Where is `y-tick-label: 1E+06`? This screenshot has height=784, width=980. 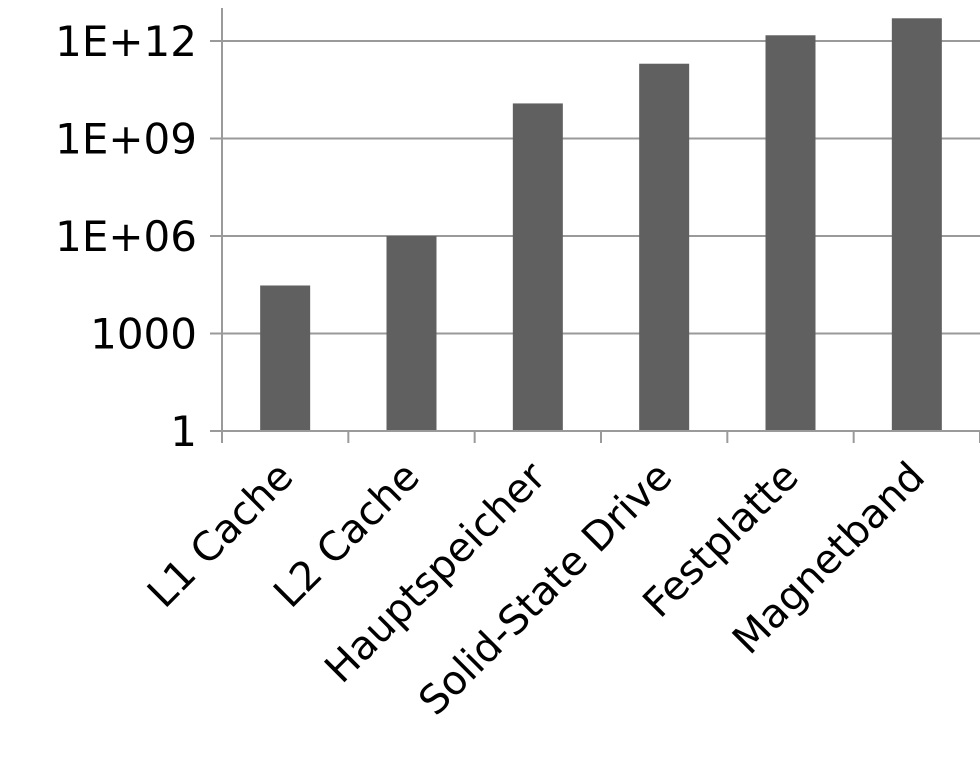
y-tick-label: 1E+06 is located at coordinates (126, 236).